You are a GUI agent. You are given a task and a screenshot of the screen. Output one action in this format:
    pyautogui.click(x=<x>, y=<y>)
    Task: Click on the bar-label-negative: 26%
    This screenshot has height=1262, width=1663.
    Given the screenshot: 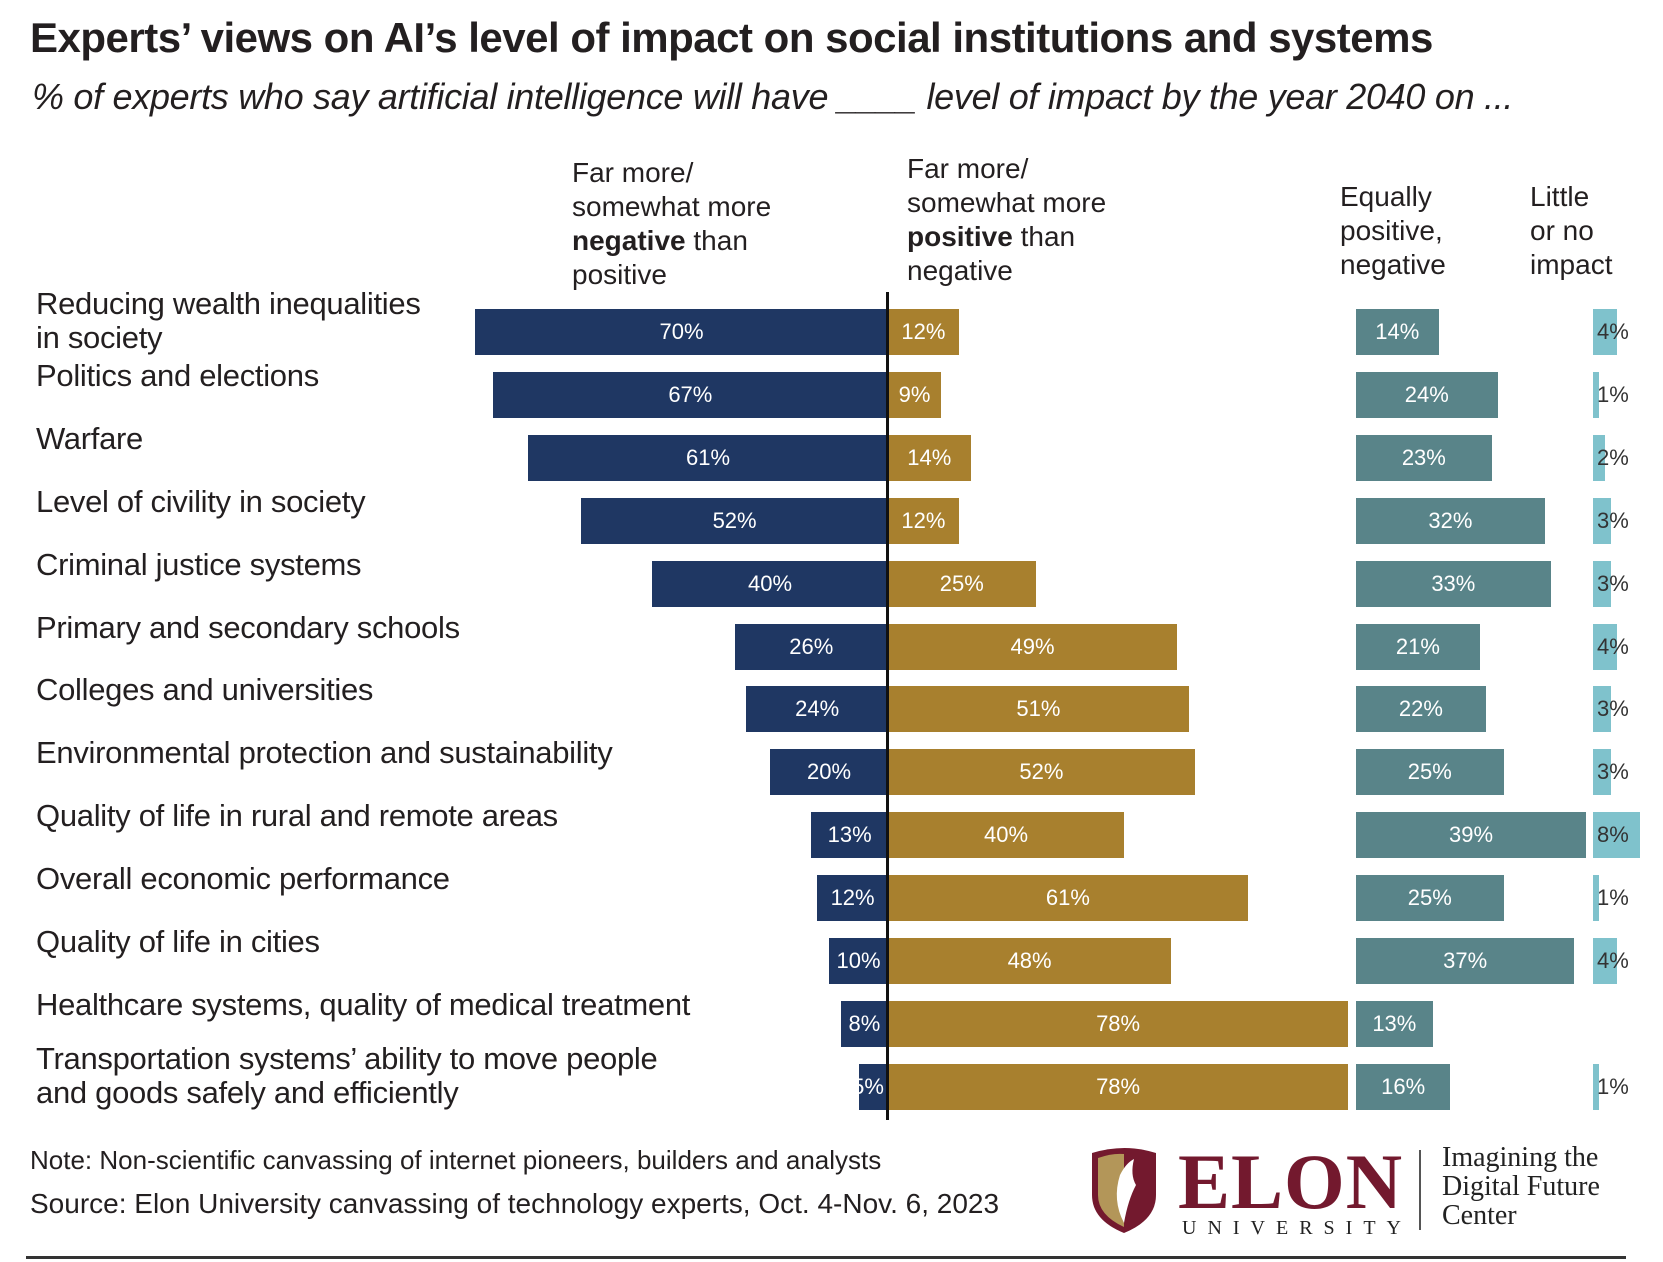 What is the action you would take?
    pyautogui.click(x=811, y=646)
    